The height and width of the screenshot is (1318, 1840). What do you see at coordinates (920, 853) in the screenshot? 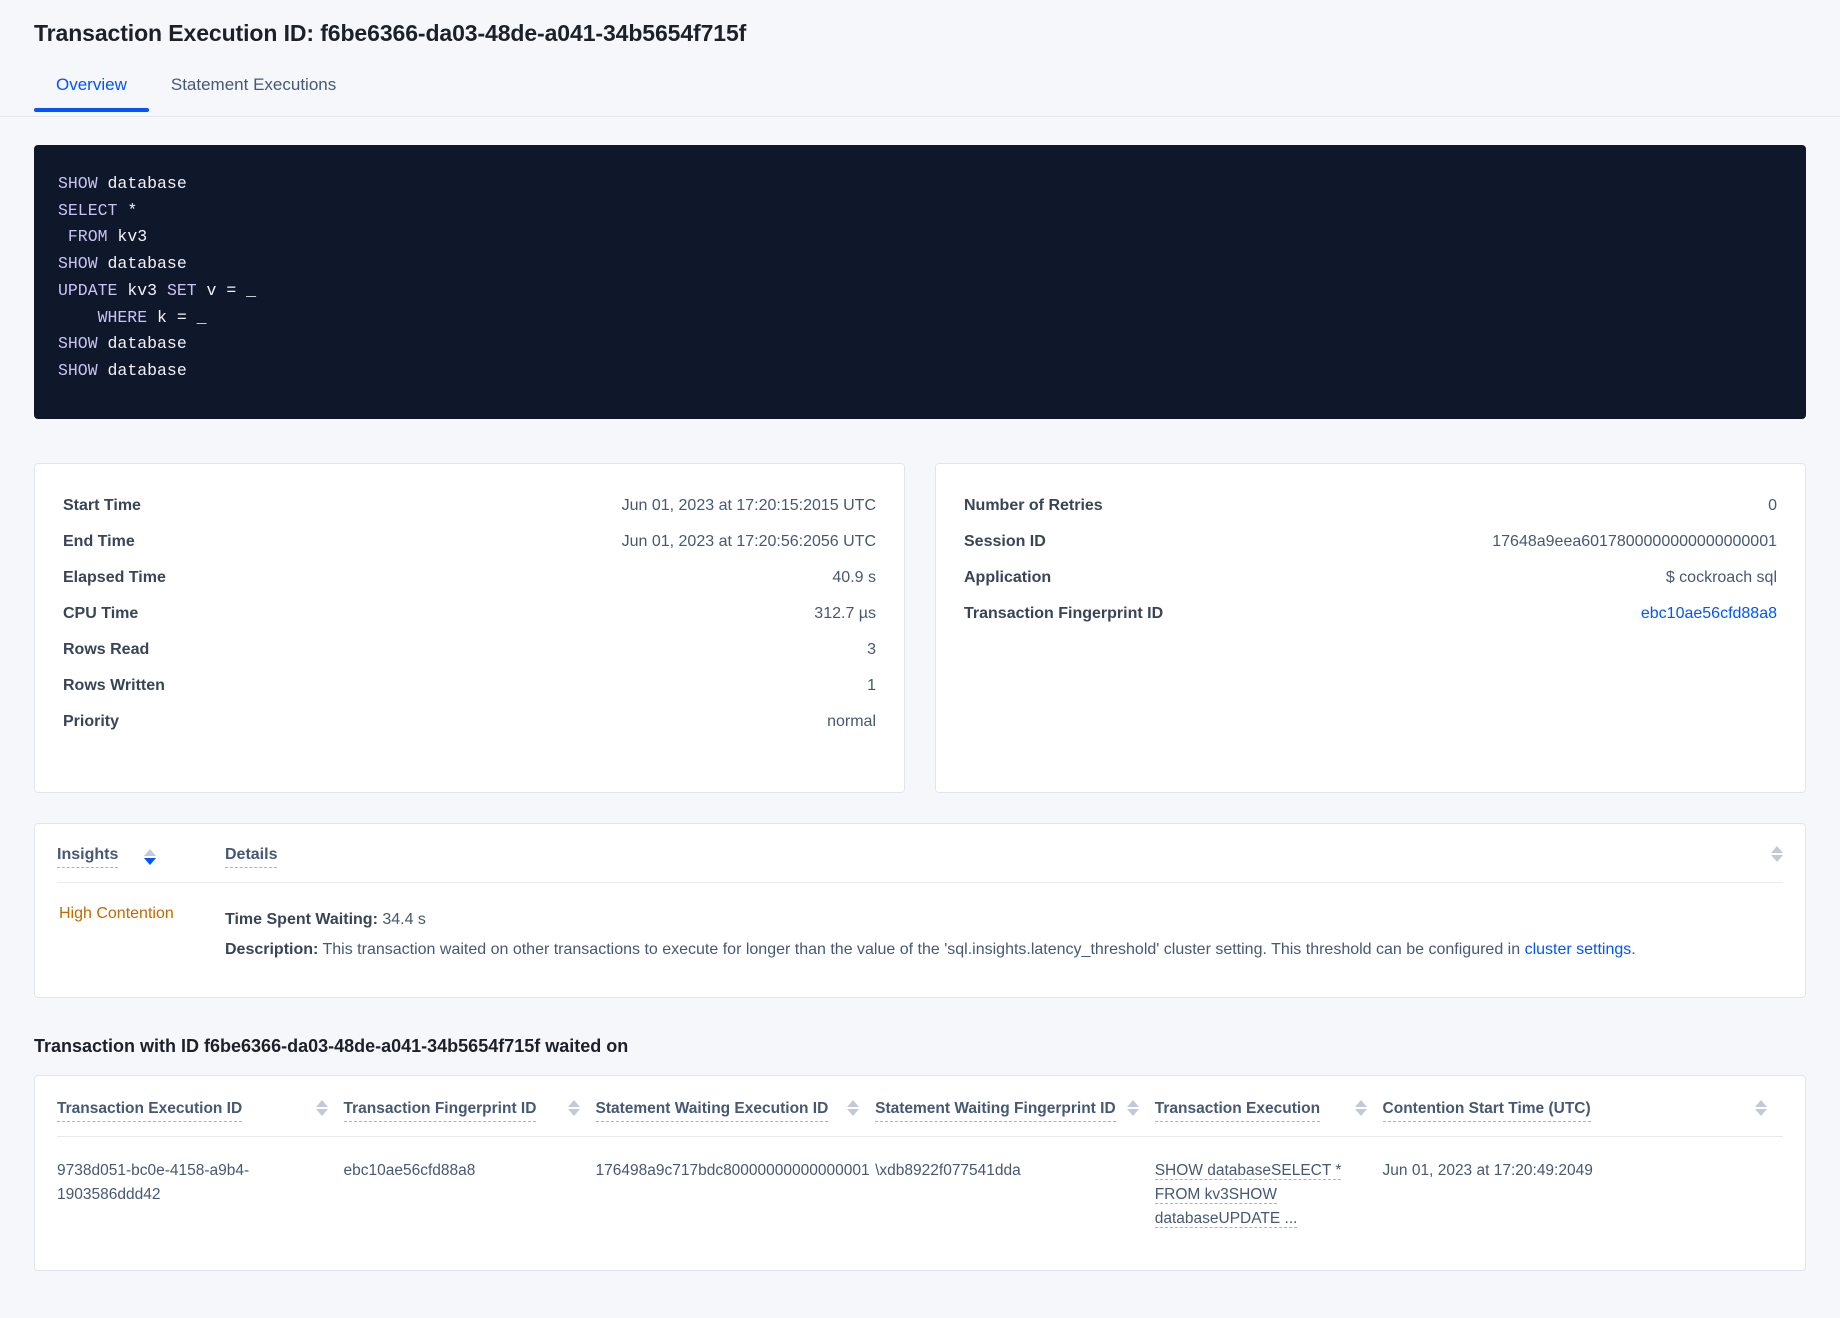
I see `insights-table-header: Insights Details` at bounding box center [920, 853].